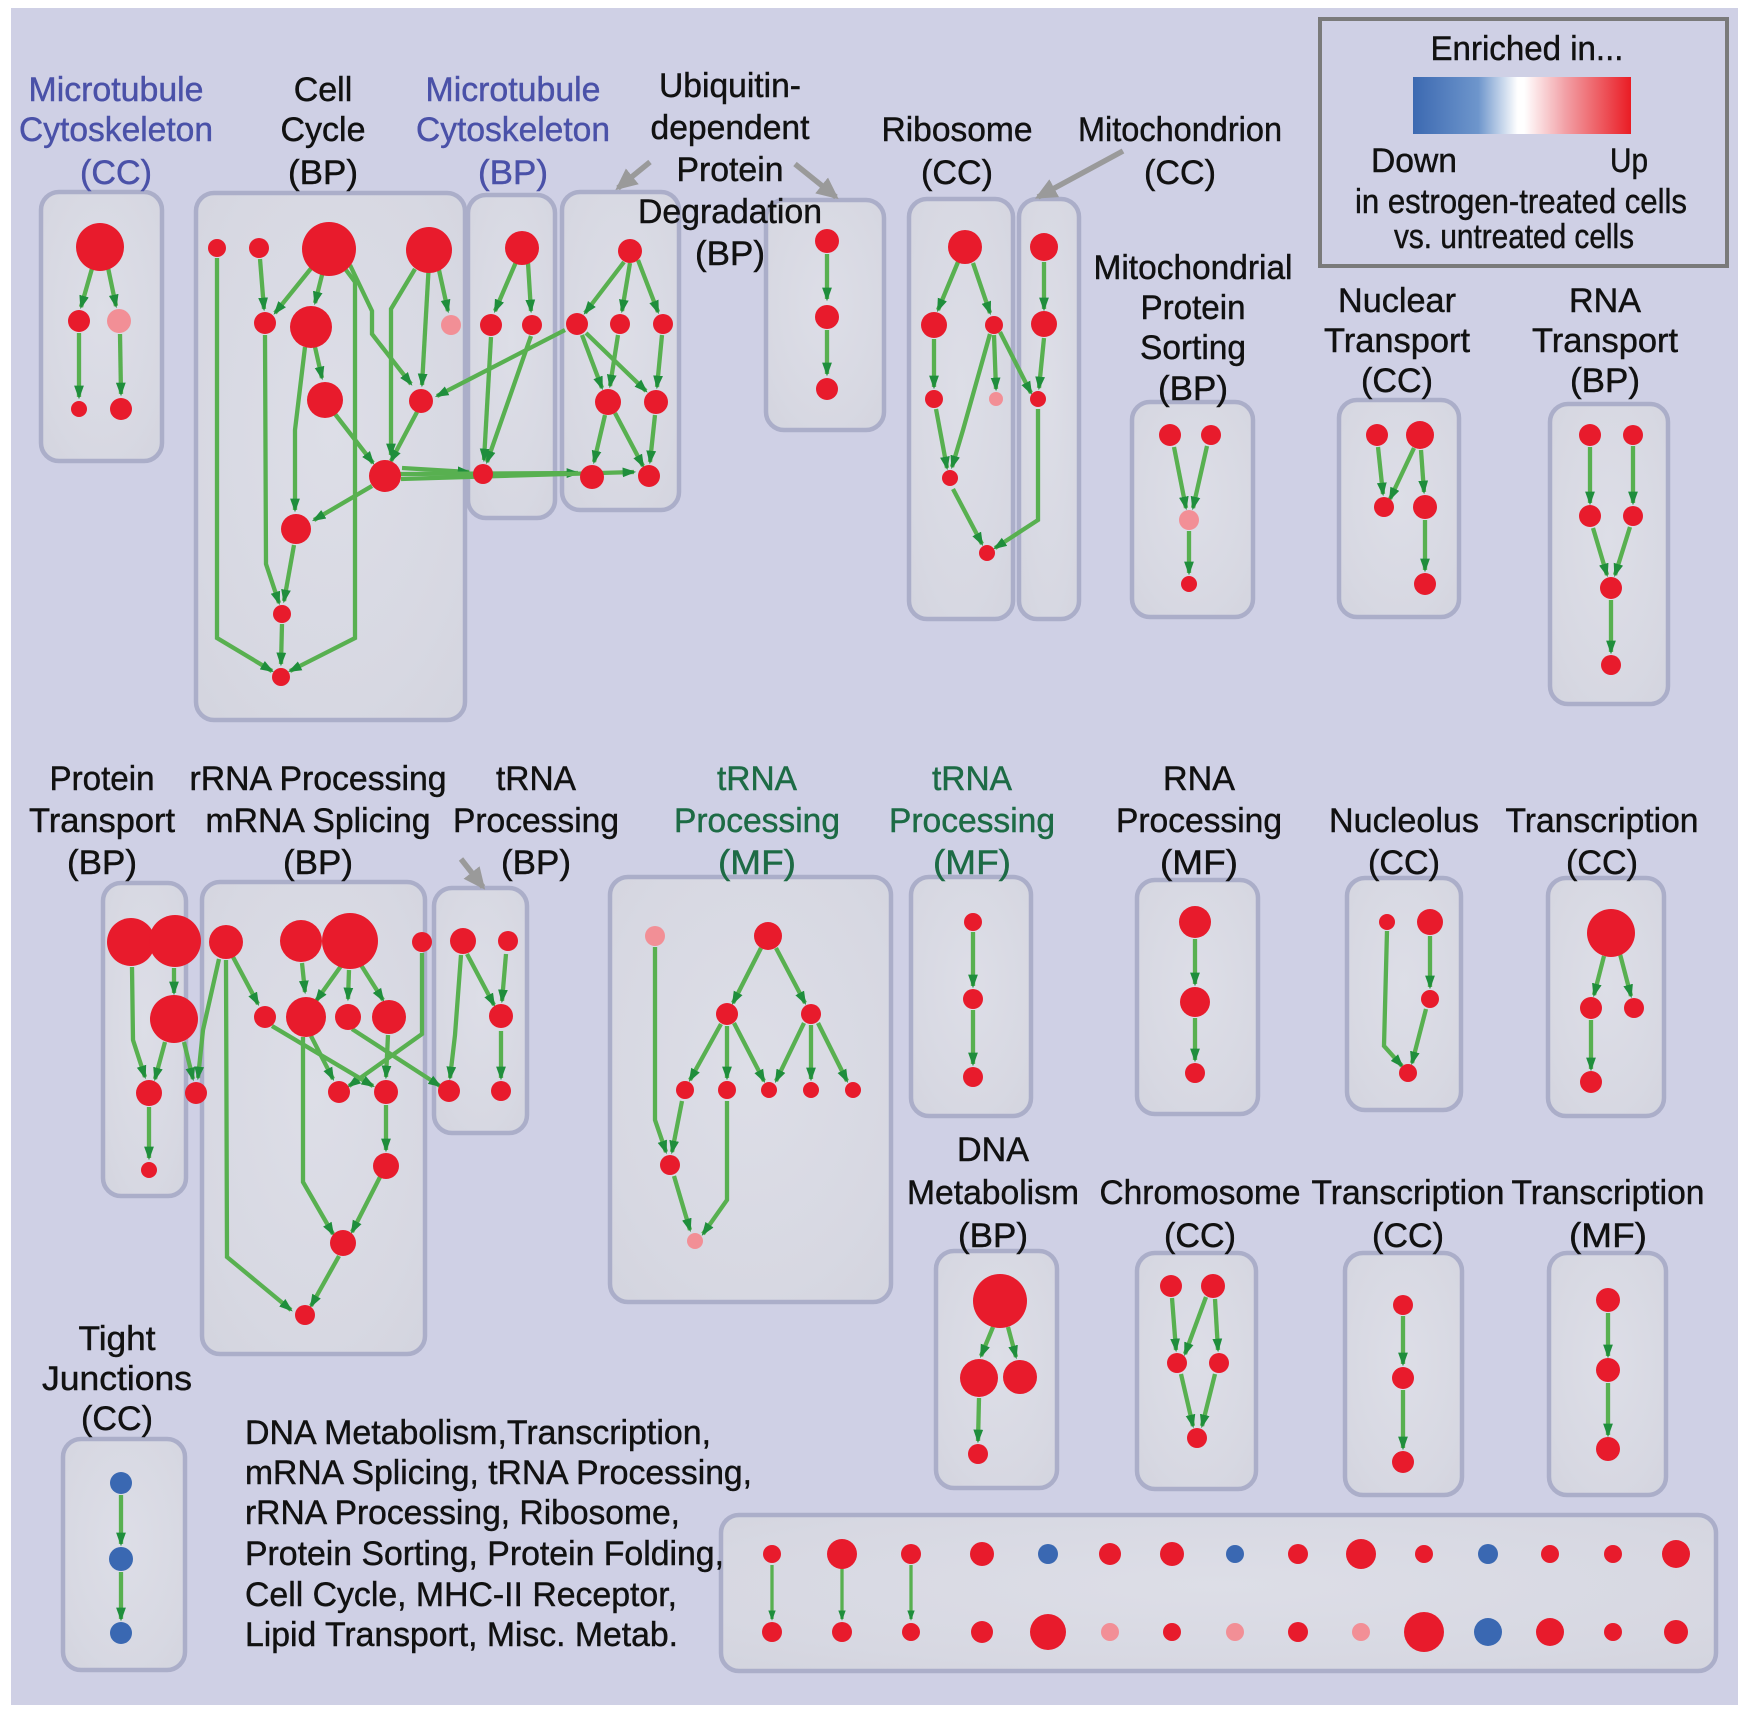  Describe the element at coordinates (318, 821) in the screenshot. I see `svg-text: mRNA Splicing` at that location.